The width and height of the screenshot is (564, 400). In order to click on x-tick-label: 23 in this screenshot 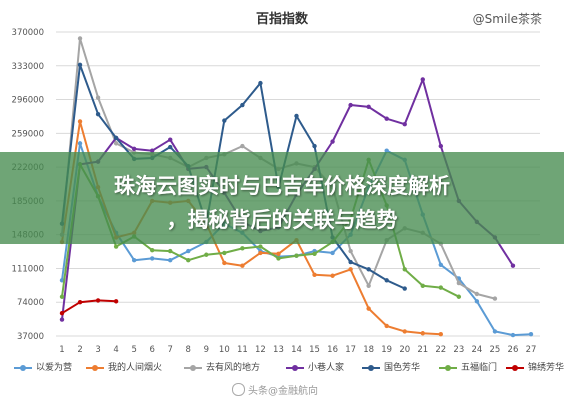, I will do `click(458, 350)`.